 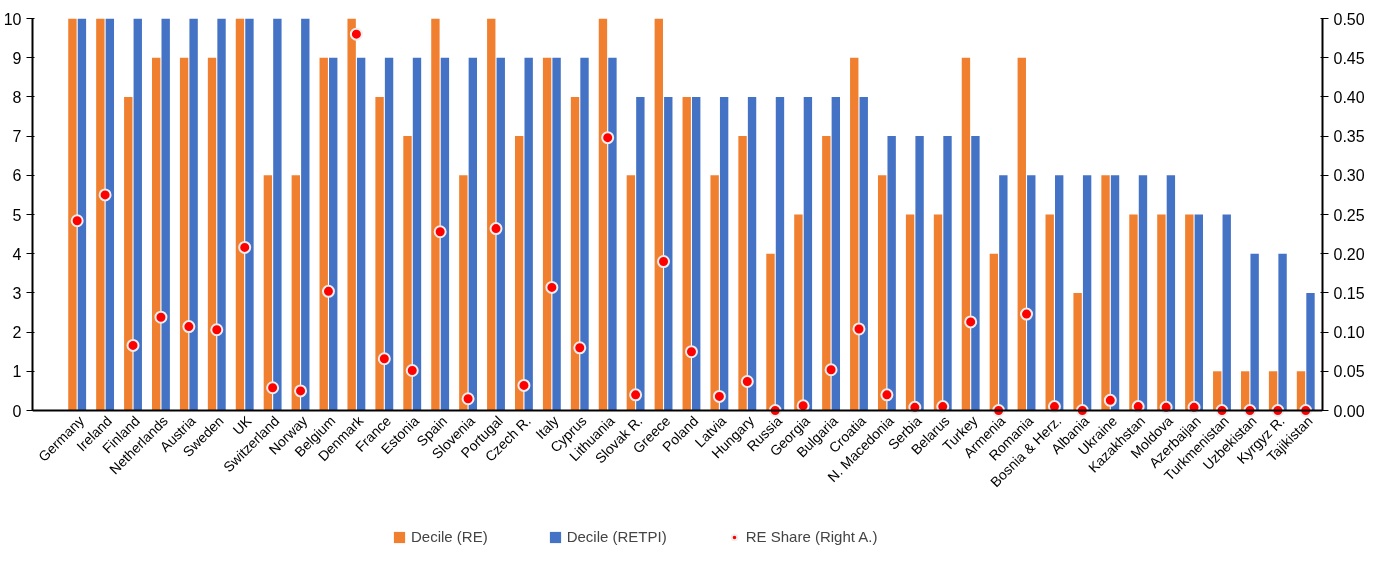 What do you see at coordinates (1349, 176) in the screenshot?
I see `y2-tick-label: 0.30` at bounding box center [1349, 176].